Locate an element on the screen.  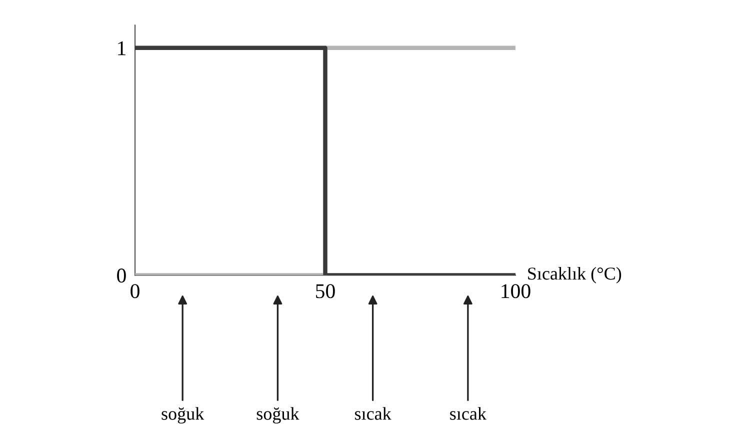
x-axis-title: Sıcaklık (°C) is located at coordinates (575, 275).